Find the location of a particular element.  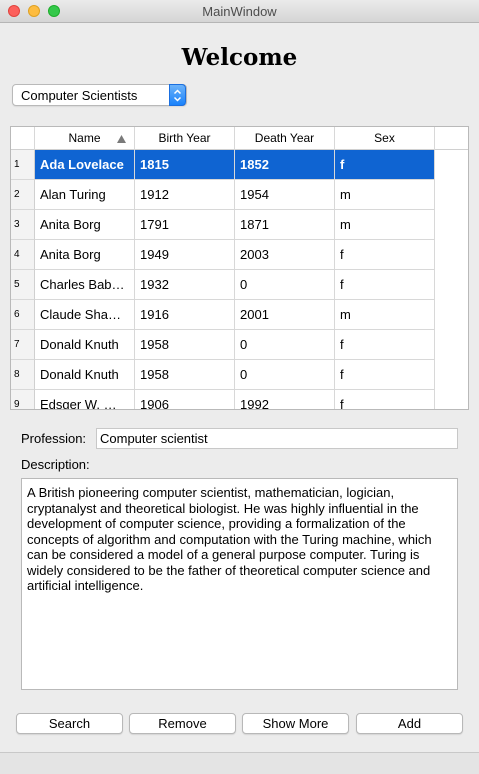

category-combo: Computer Scientists is located at coordinates (99, 95).